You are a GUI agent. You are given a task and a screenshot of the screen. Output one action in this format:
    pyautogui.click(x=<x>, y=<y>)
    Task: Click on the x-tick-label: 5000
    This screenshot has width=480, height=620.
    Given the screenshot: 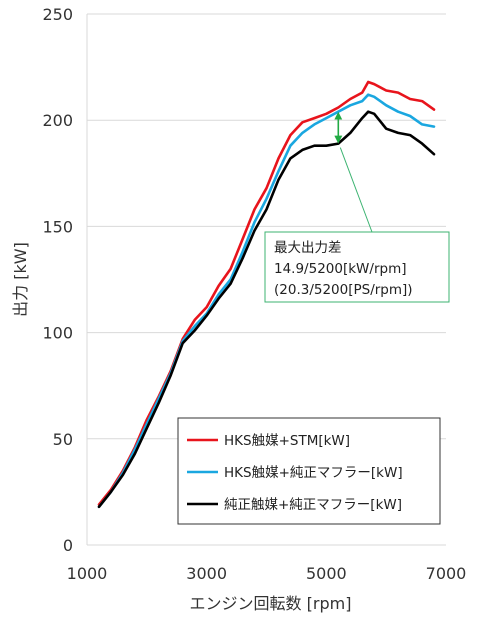 What is the action you would take?
    pyautogui.click(x=326, y=573)
    